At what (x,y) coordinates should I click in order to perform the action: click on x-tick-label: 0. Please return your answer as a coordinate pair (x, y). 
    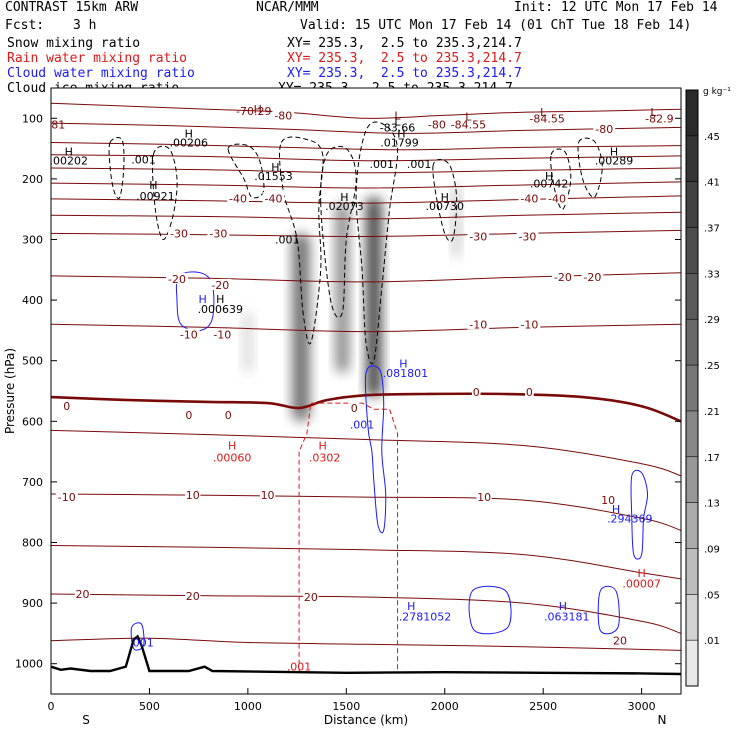
    Looking at the image, I should click on (51, 706).